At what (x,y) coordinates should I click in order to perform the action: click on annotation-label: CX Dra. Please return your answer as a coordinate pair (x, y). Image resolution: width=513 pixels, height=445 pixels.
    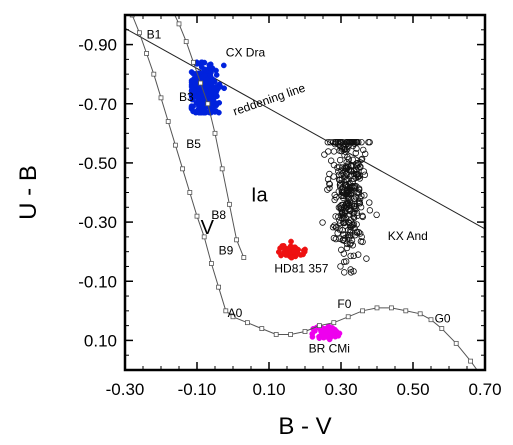
    Looking at the image, I should click on (246, 52).